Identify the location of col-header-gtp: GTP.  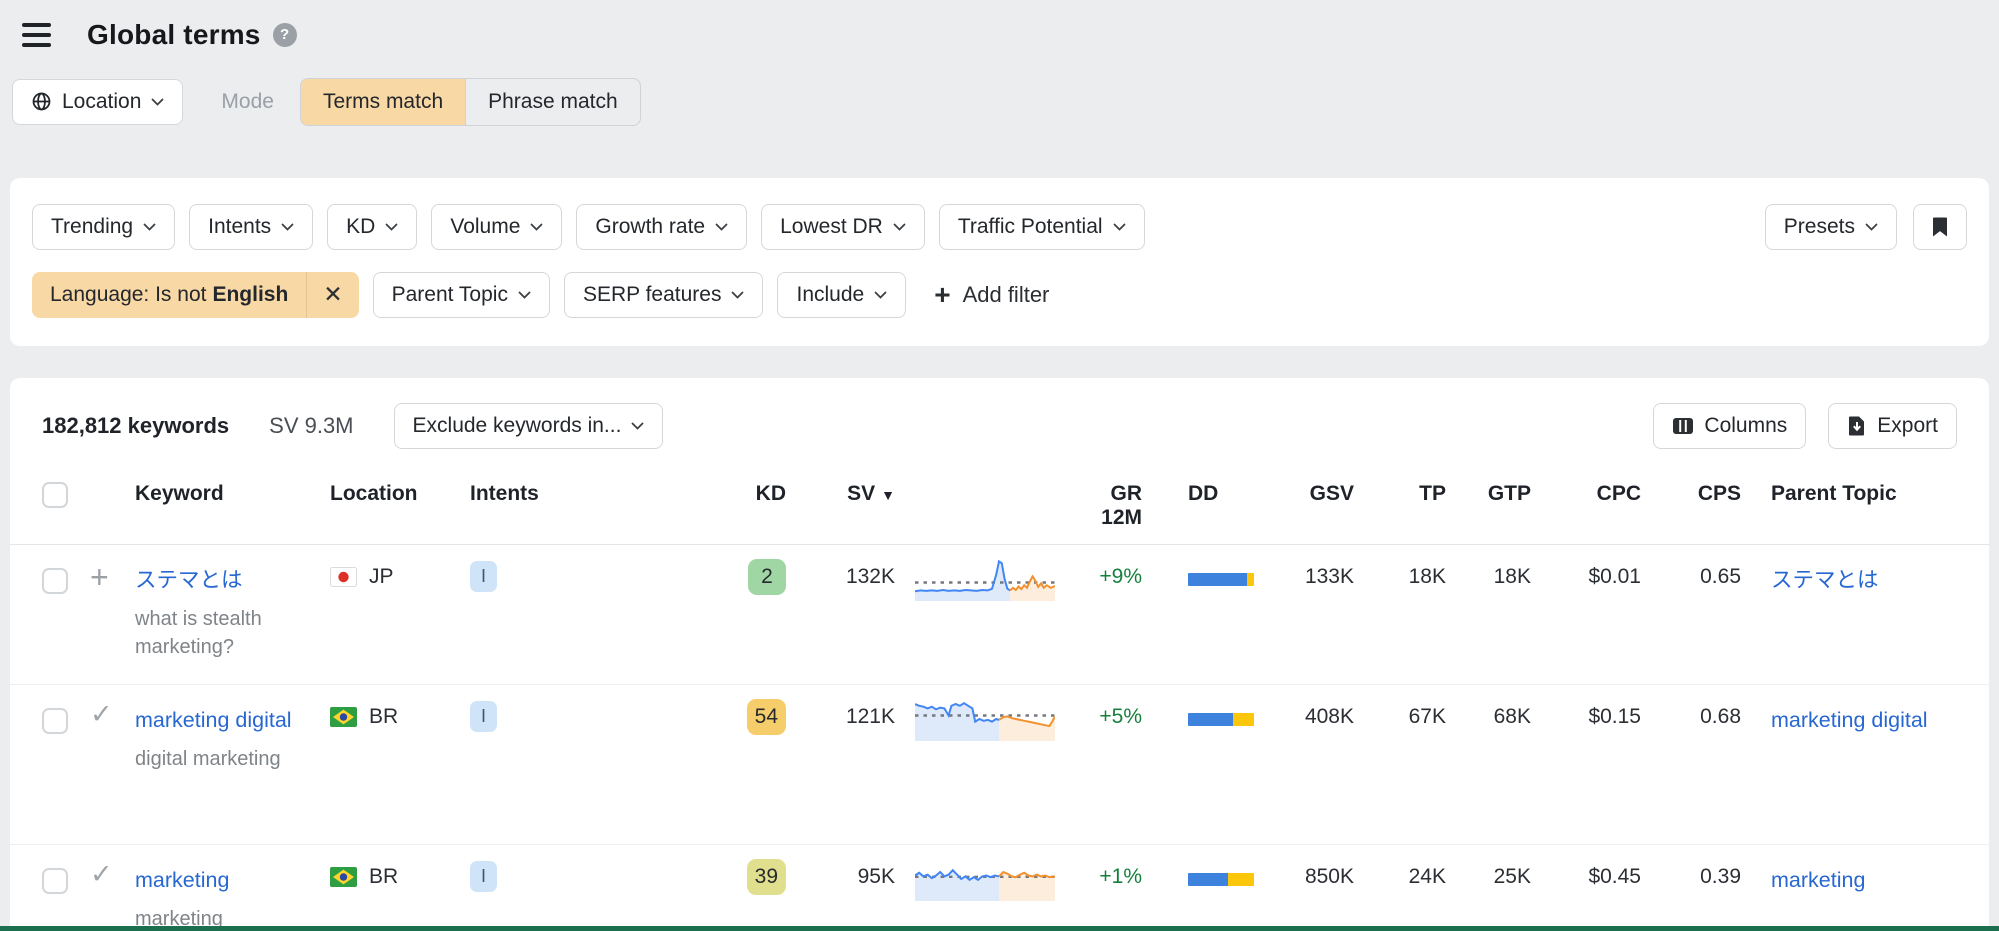
(1509, 493).